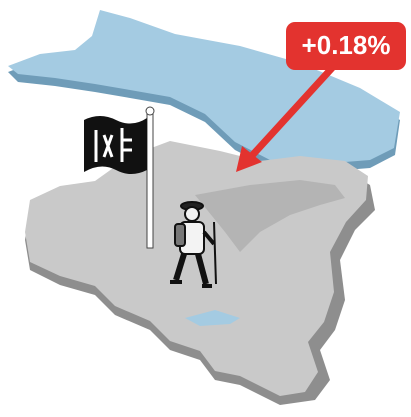 This screenshot has width=411, height=417. I want to click on flag, so click(119, 177).